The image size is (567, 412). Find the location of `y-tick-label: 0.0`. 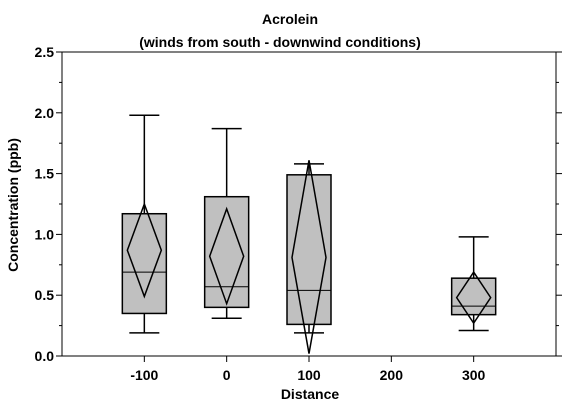

y-tick-label: 0.0 is located at coordinates (45, 356).